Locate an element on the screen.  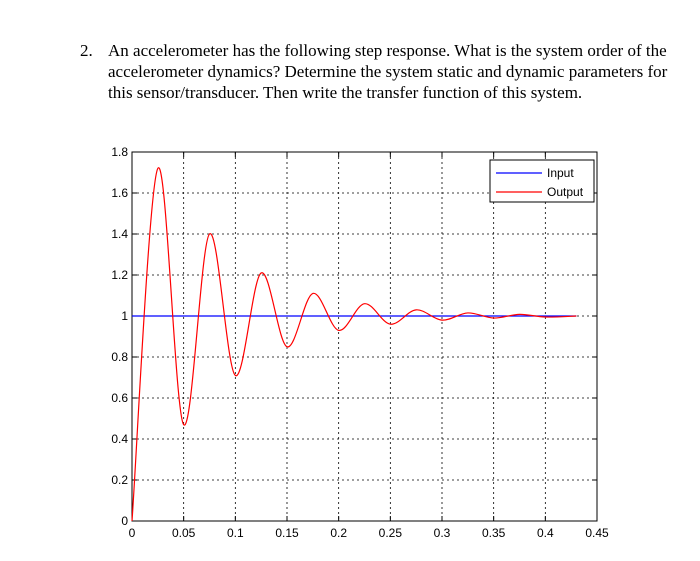
y-tick-label: 0.4 is located at coordinates (119, 439).